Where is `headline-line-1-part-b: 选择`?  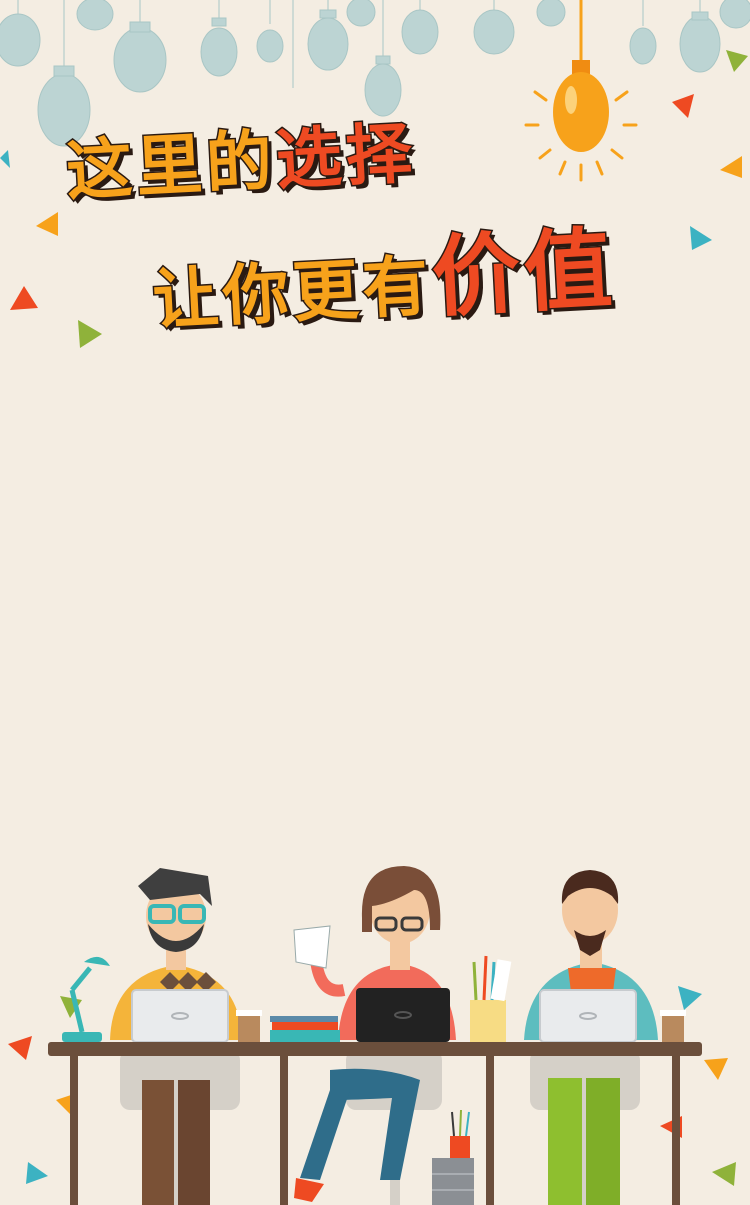 headline-line-1-part-b: 选择 is located at coordinates (345, 156).